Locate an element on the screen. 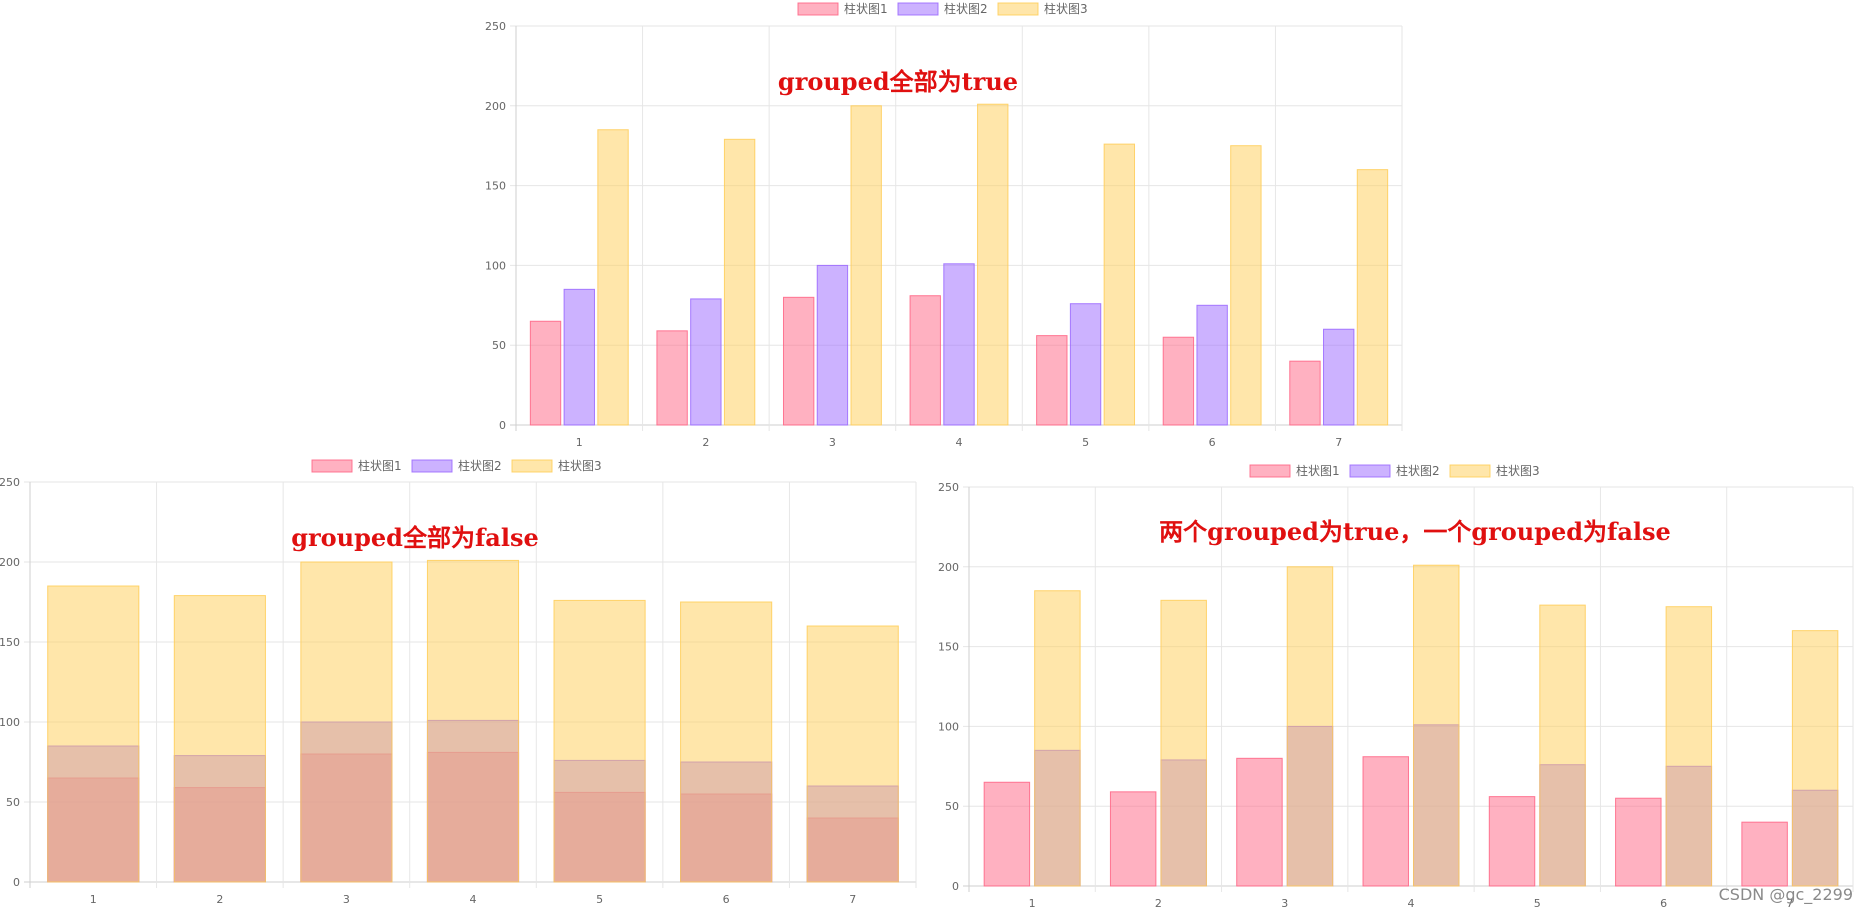 The image size is (1859, 910). chart-title: 两个grouped为true，一个grouped为false is located at coordinates (1415, 531).